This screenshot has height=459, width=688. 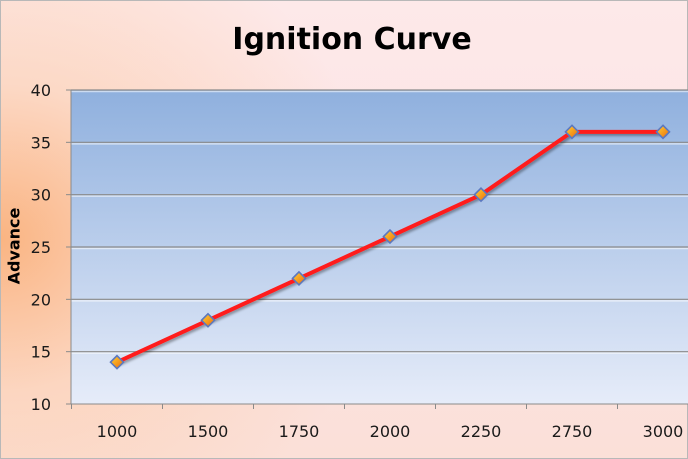 I want to click on x-tick-label: 2000, so click(x=390, y=431).